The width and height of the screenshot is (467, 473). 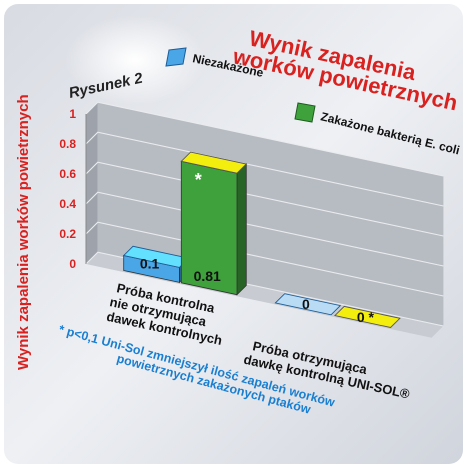 I want to click on y-tick-label: 0.4, so click(x=67, y=204).